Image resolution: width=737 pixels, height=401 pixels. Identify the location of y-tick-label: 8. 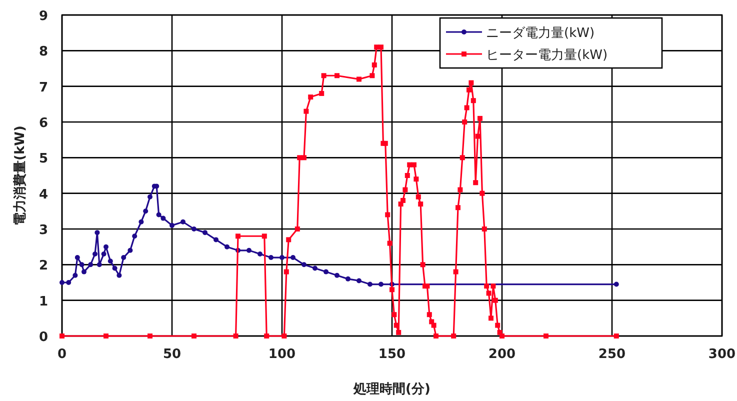
(43, 52).